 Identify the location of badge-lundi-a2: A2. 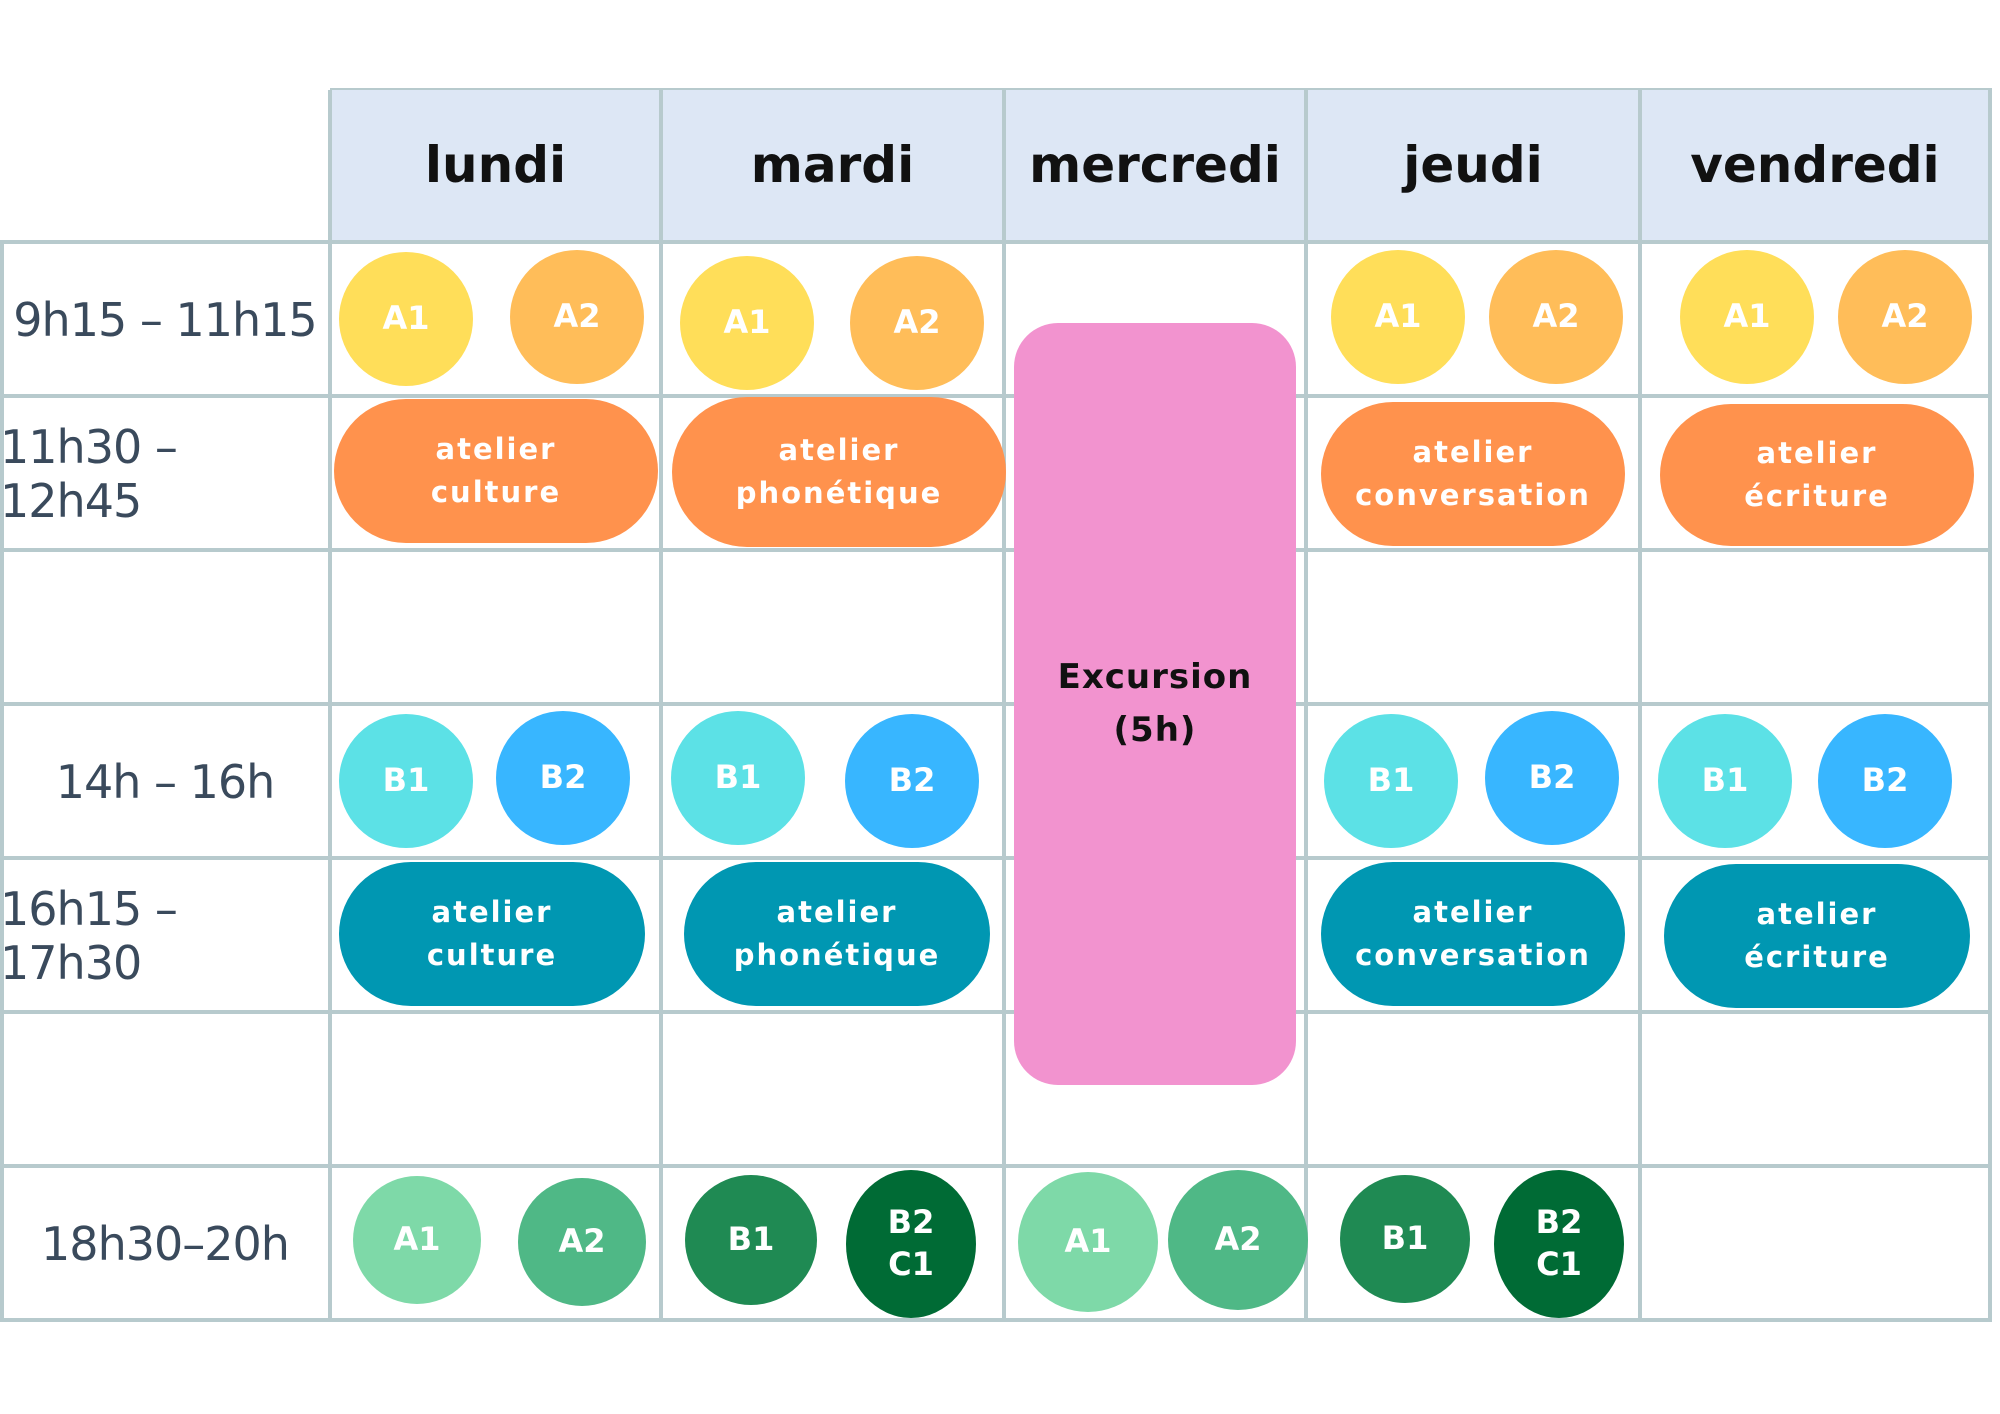
(577, 317).